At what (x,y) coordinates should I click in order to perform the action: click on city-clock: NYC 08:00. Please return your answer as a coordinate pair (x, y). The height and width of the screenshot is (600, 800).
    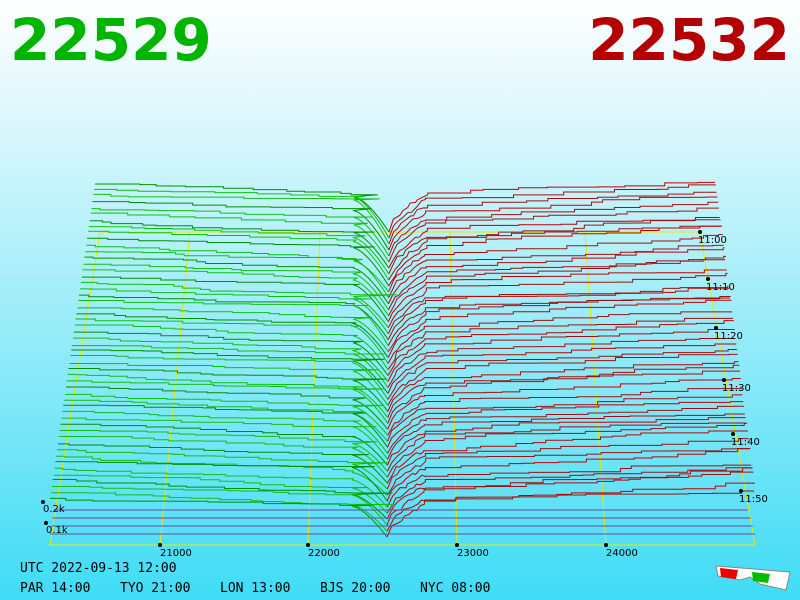
    Looking at the image, I should click on (455, 588).